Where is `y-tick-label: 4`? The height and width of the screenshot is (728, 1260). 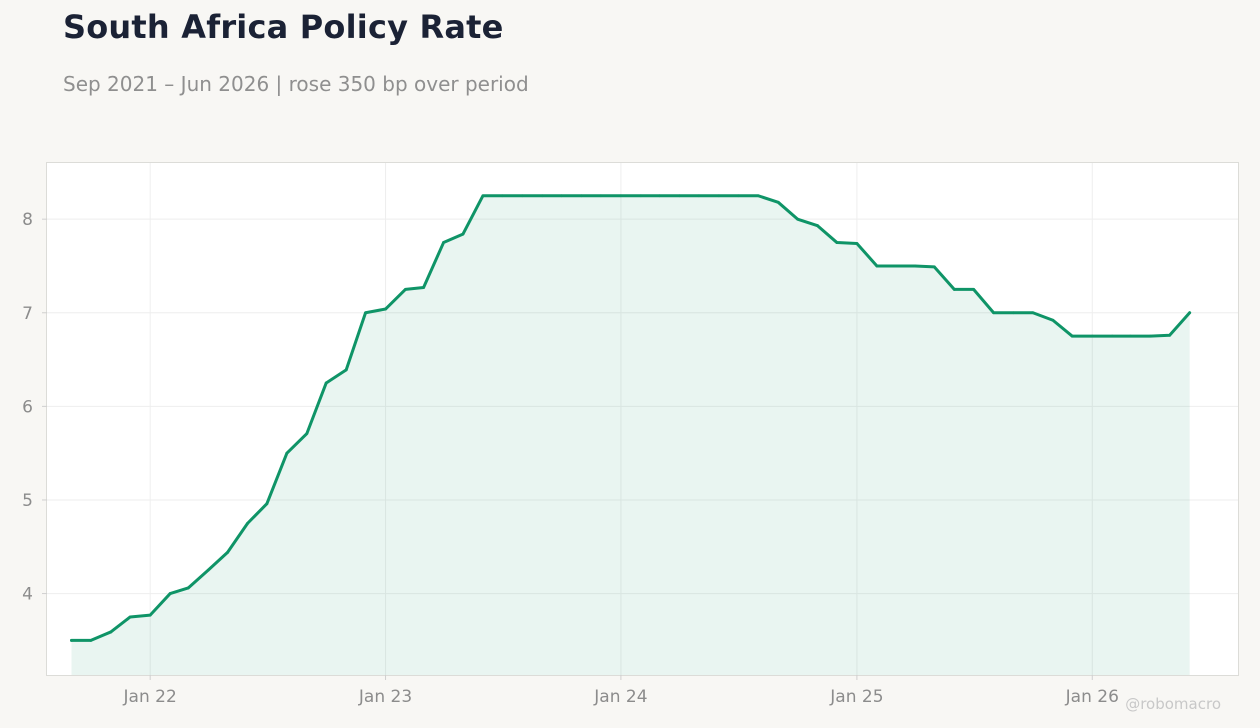 y-tick-label: 4 is located at coordinates (27, 595).